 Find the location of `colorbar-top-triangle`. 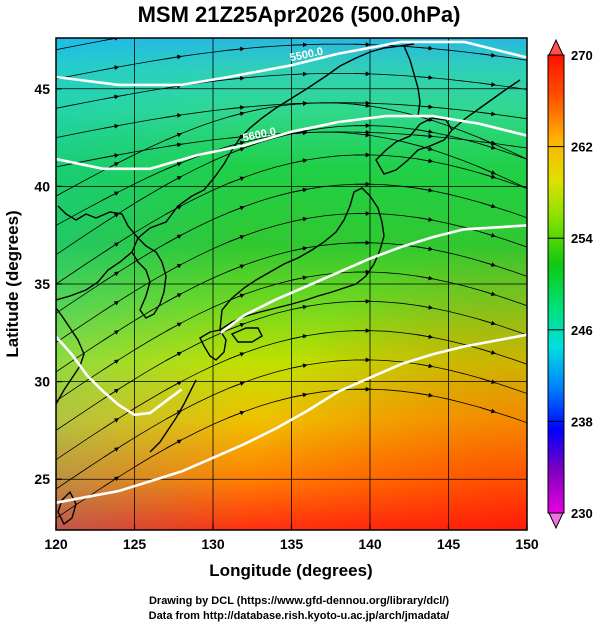

colorbar-top-triangle is located at coordinates (556, 47).